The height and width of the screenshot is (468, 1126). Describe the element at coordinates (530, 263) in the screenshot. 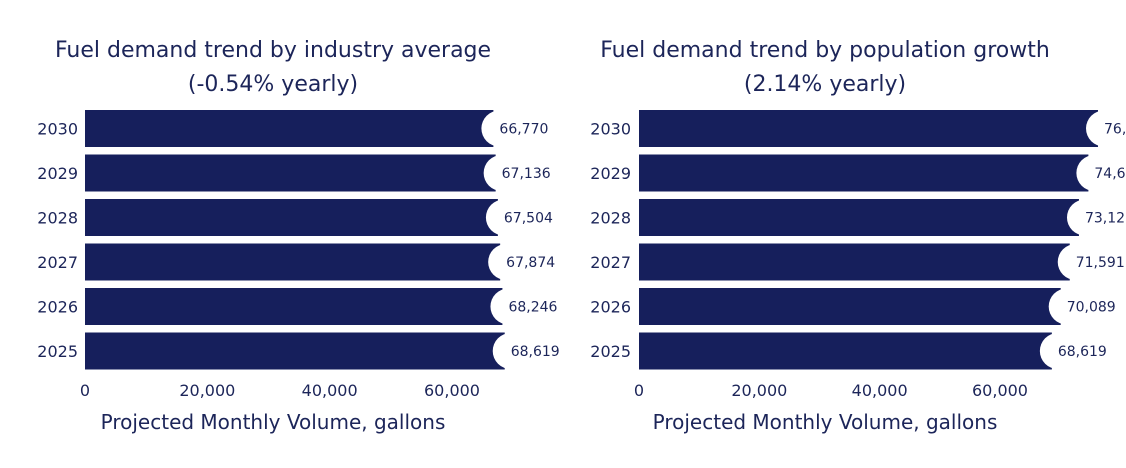

I see `value-label-2027: 67,874` at that location.